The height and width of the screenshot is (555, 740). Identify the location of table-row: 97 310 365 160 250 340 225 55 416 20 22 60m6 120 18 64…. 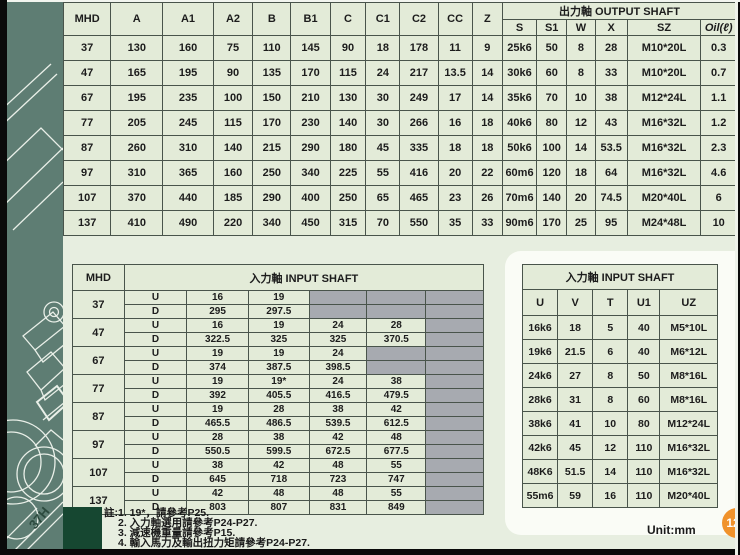
(399, 173).